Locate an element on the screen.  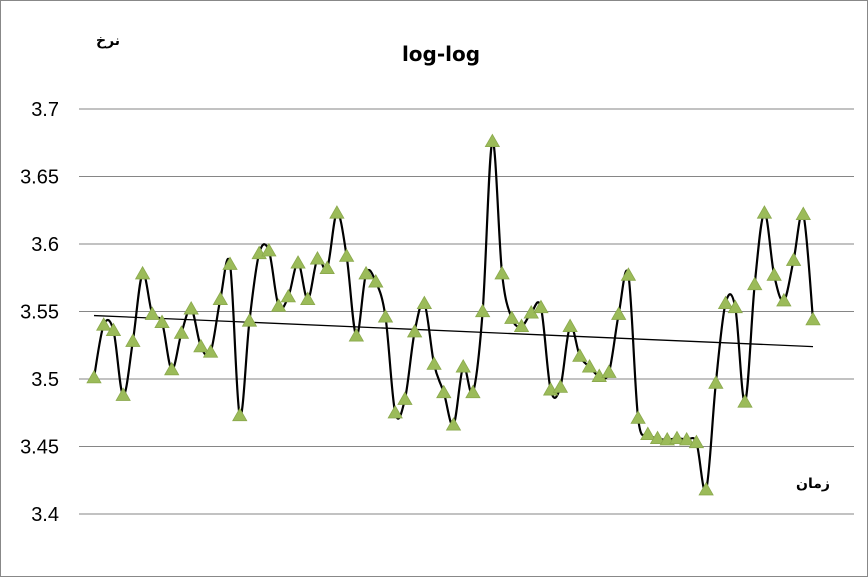
y-tick-label: 3.5 is located at coordinates (45, 380).